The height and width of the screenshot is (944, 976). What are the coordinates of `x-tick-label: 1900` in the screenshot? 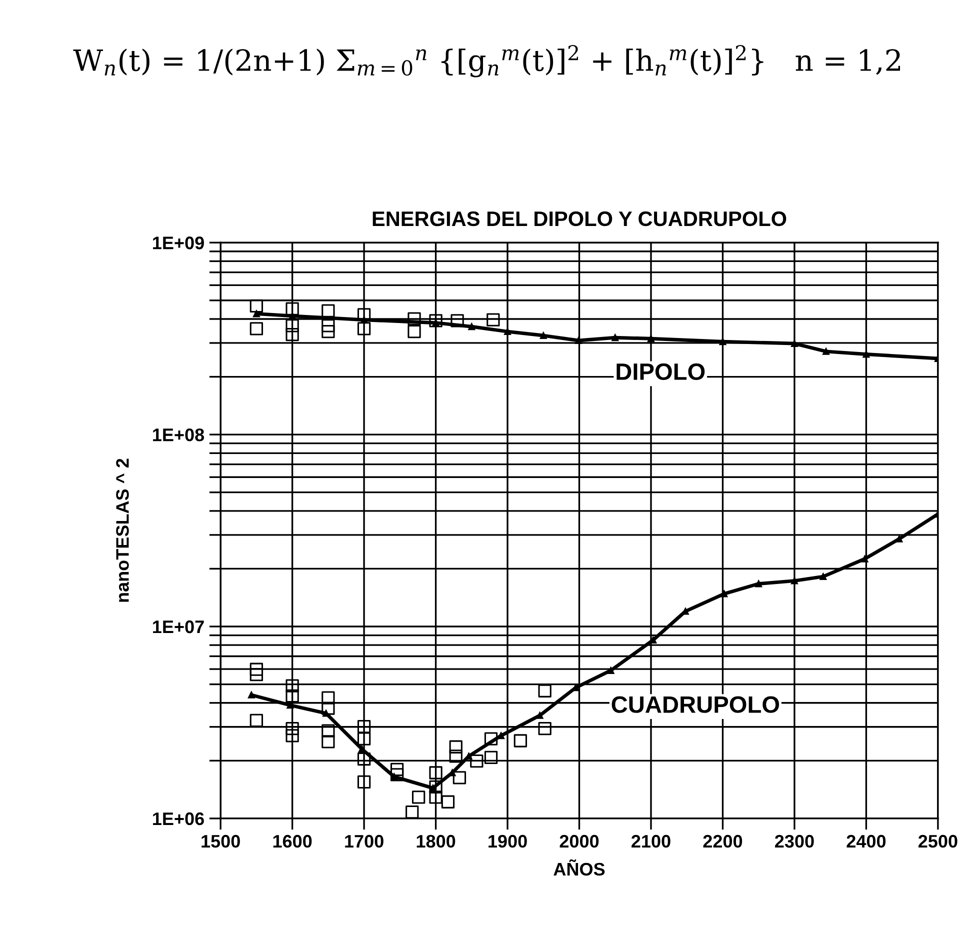 It's located at (507, 841).